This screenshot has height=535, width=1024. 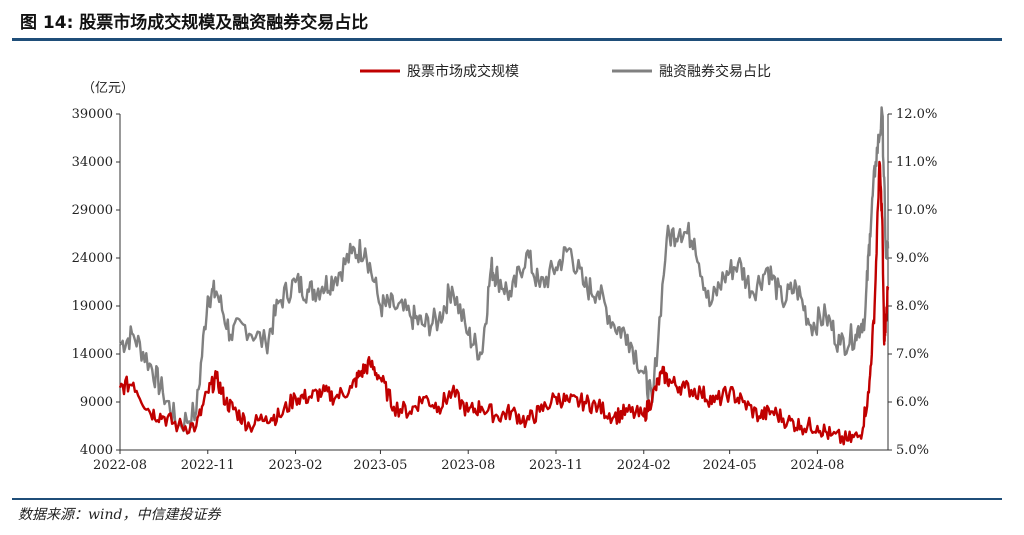 I want to click on left-tick-label: 4000, so click(x=96, y=450).